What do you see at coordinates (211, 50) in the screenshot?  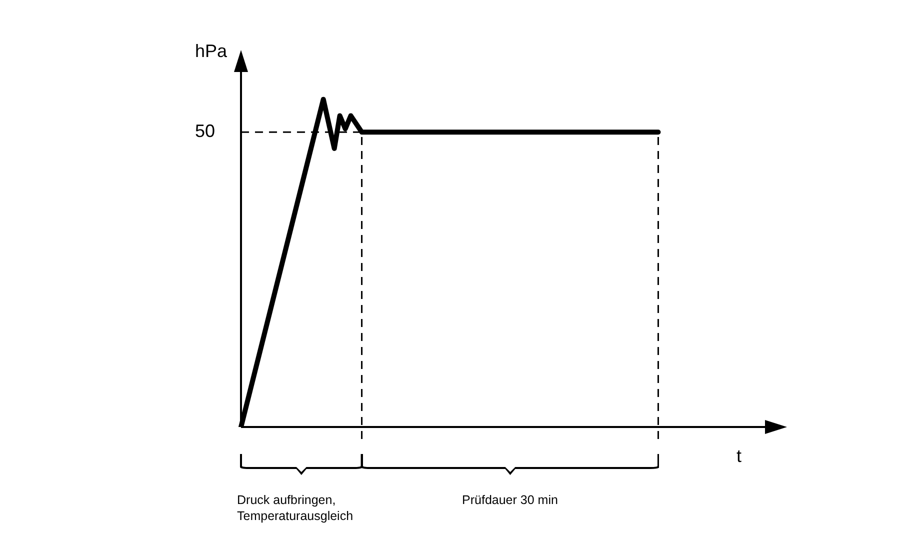 I see `y-axis-title: hPa` at bounding box center [211, 50].